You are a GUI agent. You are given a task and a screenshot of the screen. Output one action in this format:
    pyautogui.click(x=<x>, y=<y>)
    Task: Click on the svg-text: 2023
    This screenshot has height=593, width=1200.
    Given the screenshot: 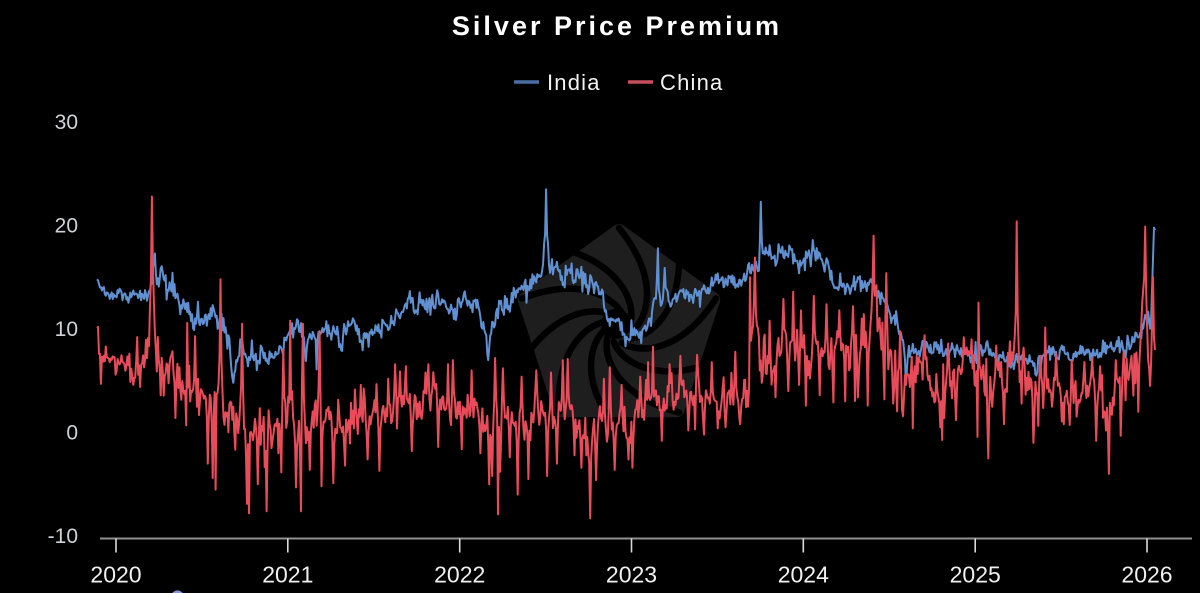 What is the action you would take?
    pyautogui.click(x=631, y=575)
    